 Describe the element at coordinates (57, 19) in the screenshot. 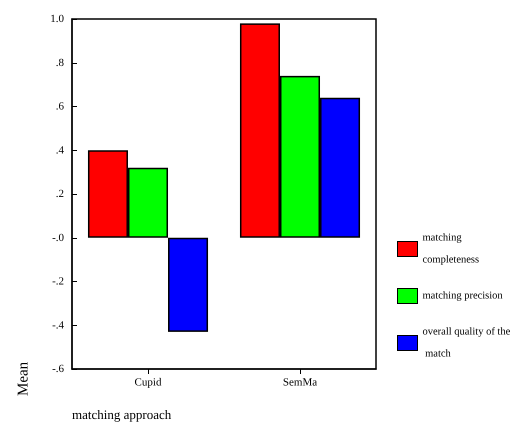

I see `y-tick-label: 1.0` at that location.